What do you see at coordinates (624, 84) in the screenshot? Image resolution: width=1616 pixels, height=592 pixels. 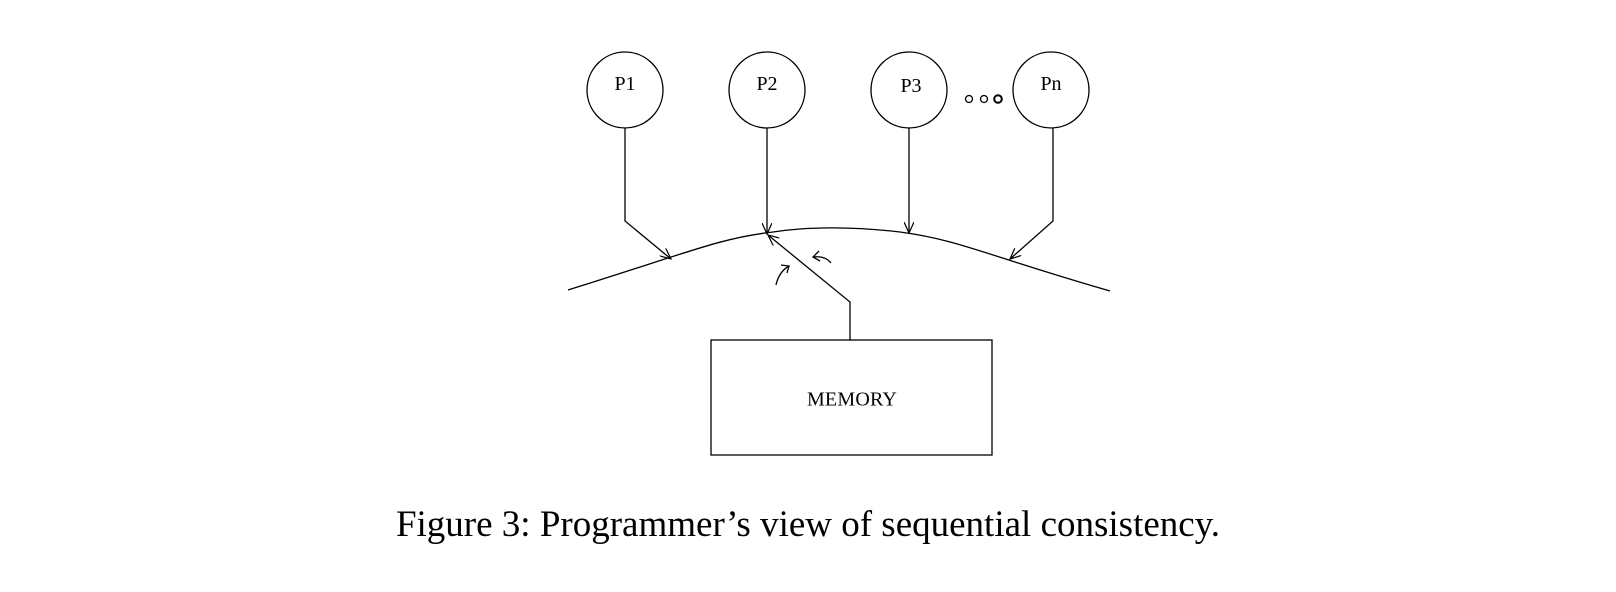 I see `processor-p1-label: P1` at bounding box center [624, 84].